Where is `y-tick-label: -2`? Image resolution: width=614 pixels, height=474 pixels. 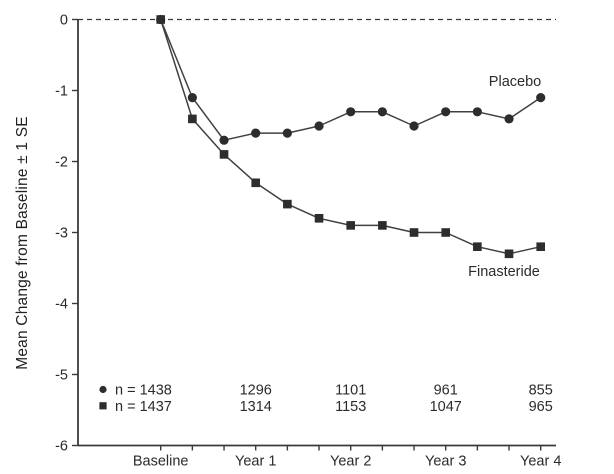 y-tick-label: -2 is located at coordinates (61, 163).